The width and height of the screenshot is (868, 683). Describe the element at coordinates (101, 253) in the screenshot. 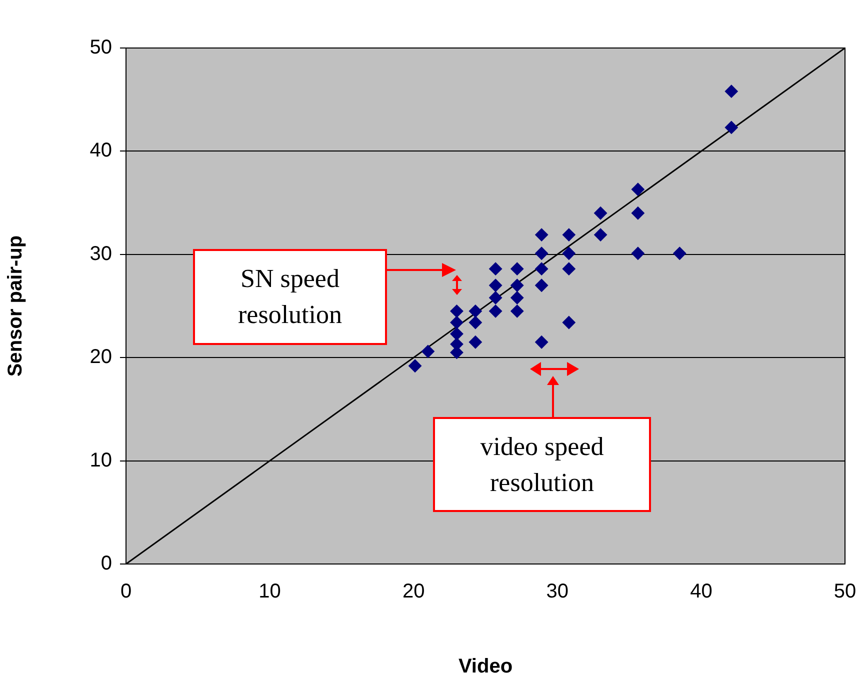

I see `y-tick-label: 30` at that location.